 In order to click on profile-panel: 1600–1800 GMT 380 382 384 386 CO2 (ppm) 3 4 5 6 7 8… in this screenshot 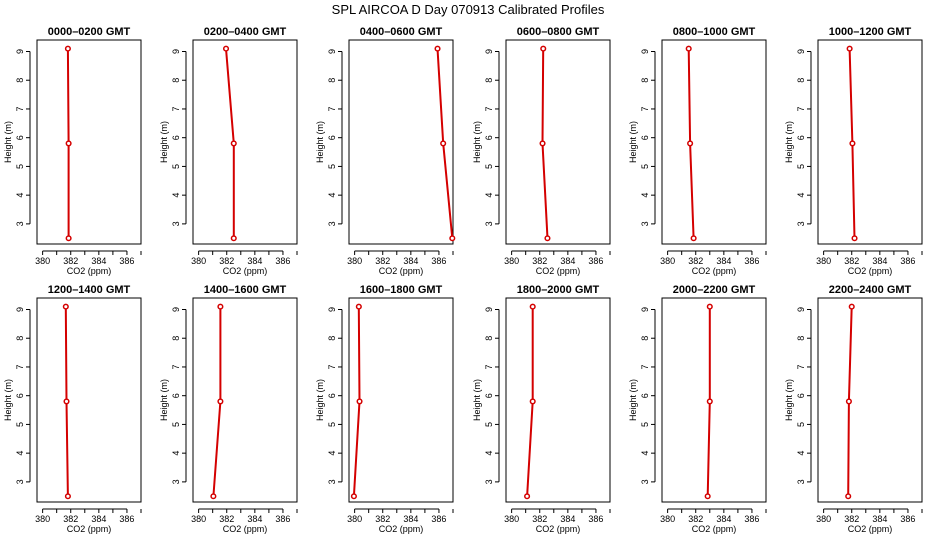, I will do `click(384, 409)`.